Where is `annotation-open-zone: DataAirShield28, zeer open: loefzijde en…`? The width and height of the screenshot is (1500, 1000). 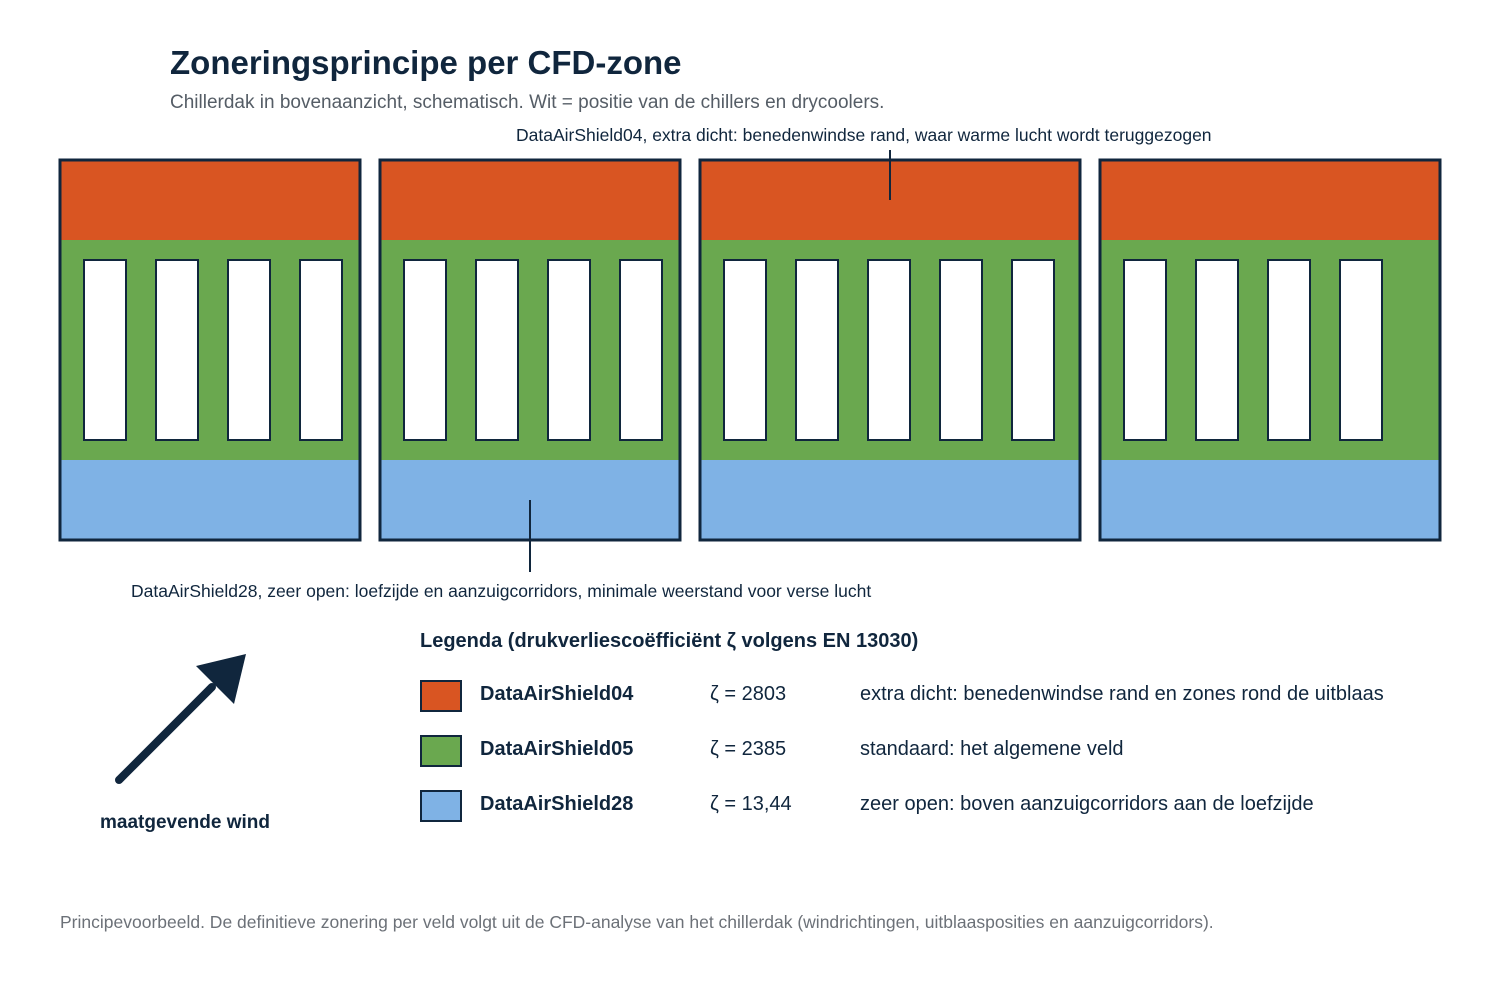 annotation-open-zone: DataAirShield28, zeer open: loefzijde en… is located at coordinates (501, 591).